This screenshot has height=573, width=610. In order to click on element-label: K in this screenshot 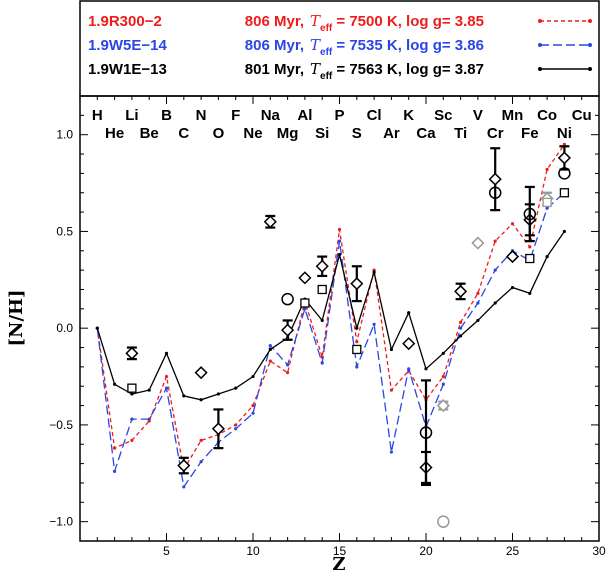, I will do `click(408, 115)`.